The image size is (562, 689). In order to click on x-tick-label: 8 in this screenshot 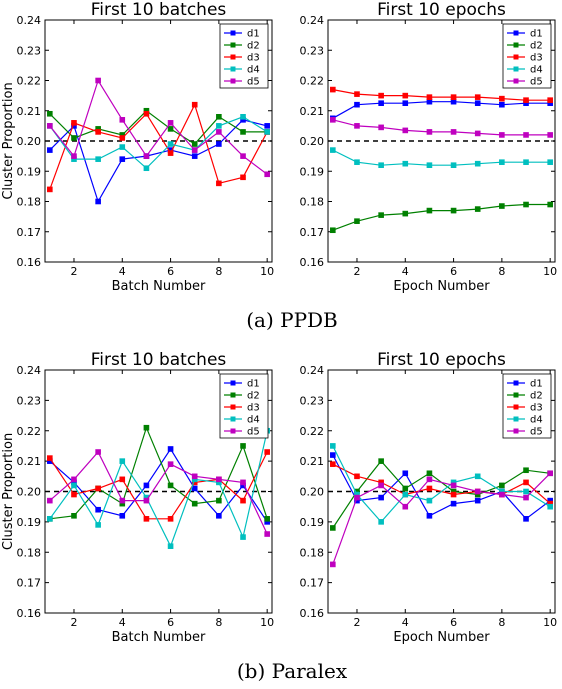, I will do `click(501, 271)`.